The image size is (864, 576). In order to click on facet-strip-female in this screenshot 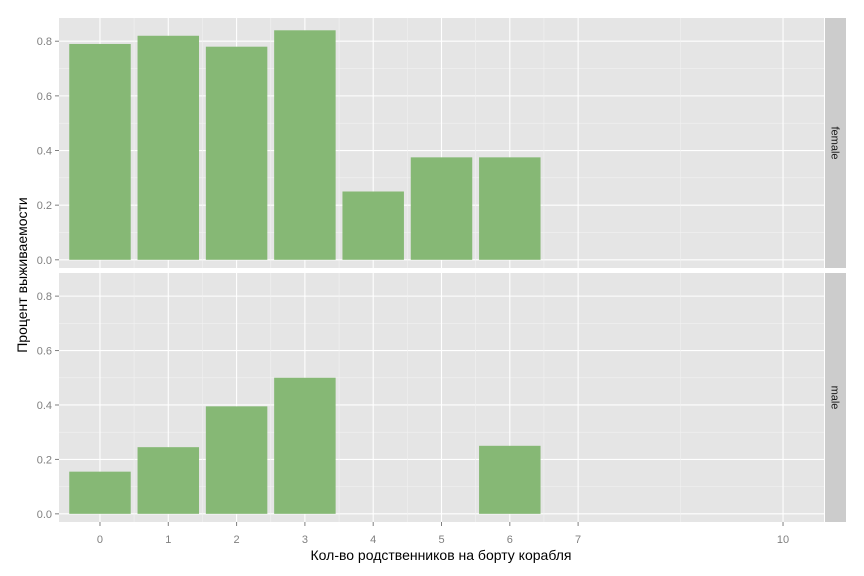, I will do `click(835, 143)`.